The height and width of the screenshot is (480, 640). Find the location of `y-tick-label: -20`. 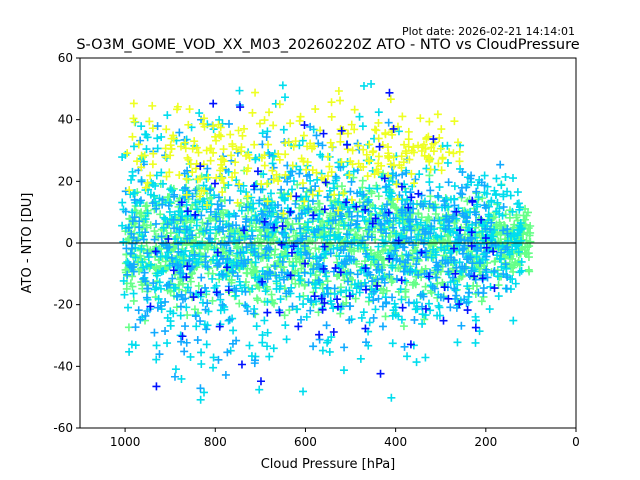

y-tick-label: -20 is located at coordinates (63, 305).